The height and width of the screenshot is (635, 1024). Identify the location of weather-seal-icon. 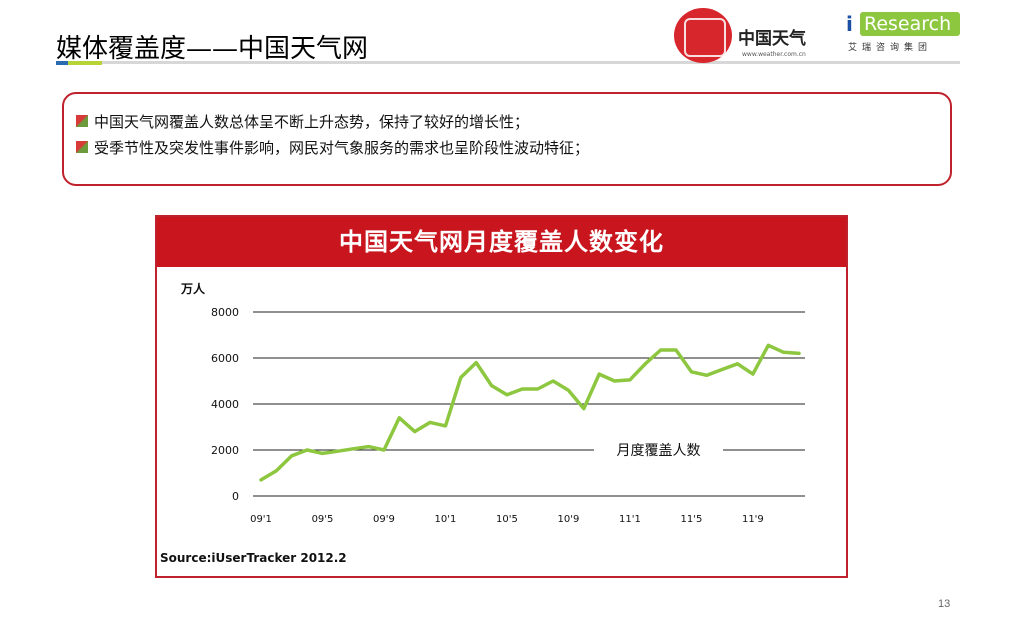
(703, 35).